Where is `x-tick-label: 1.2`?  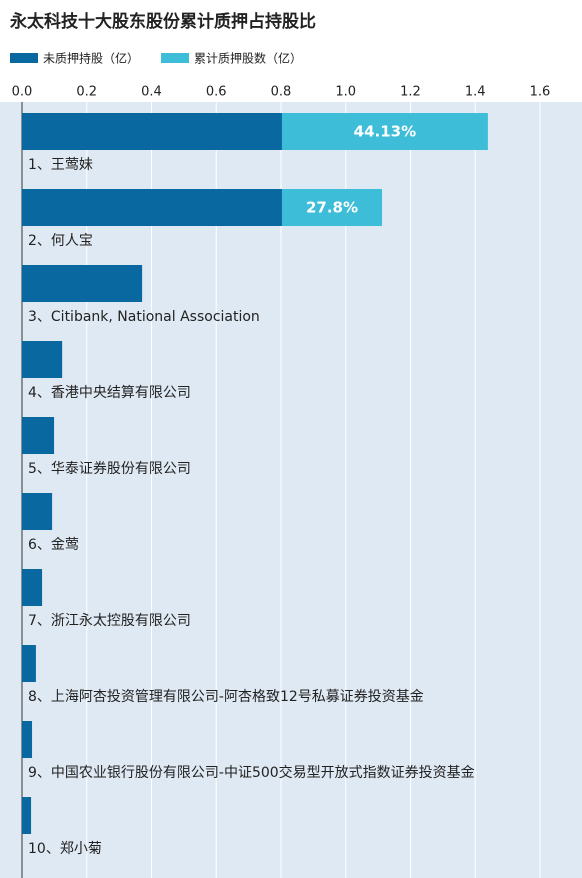 x-tick-label: 1.2 is located at coordinates (410, 92).